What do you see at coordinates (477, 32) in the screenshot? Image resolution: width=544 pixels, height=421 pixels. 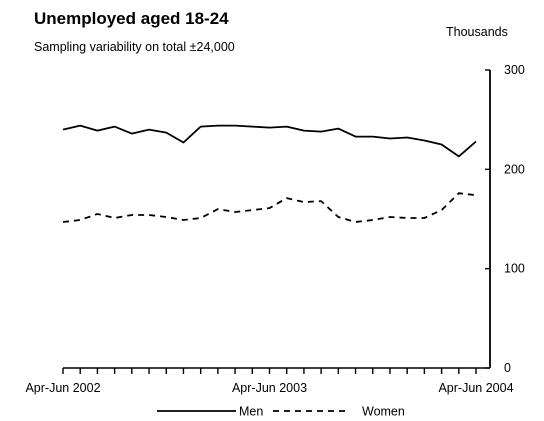 I see `y-axis-unit-label: Thousands` at bounding box center [477, 32].